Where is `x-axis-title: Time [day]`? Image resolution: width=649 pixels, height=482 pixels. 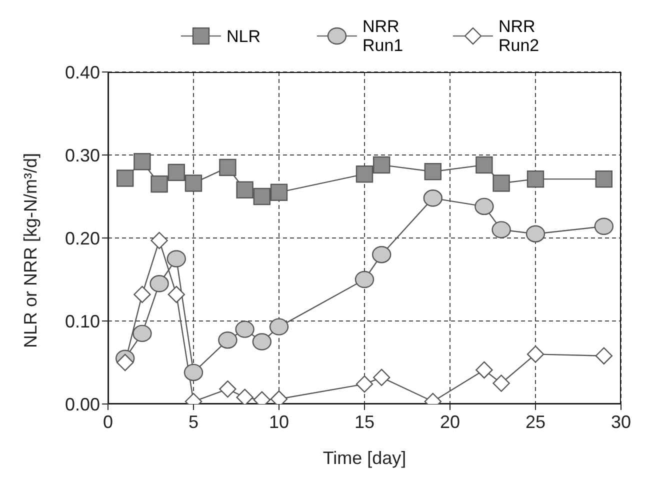
x-axis-title: Time [day] is located at coordinates (364, 458).